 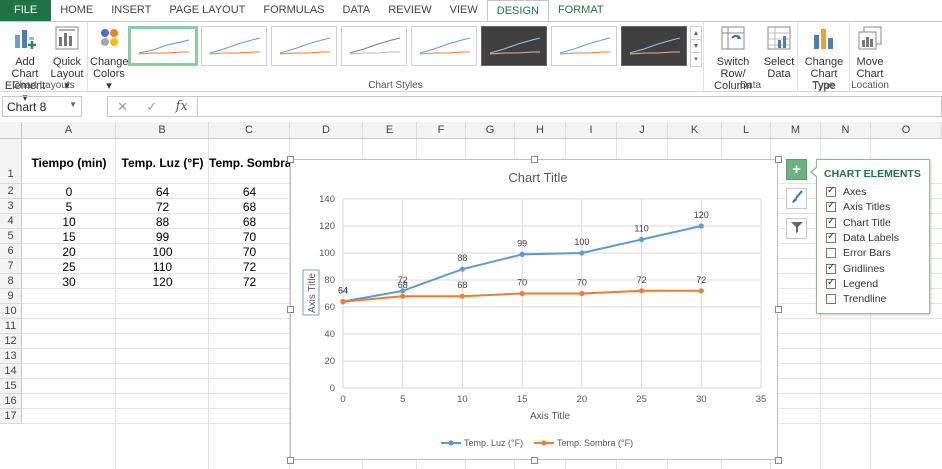 What do you see at coordinates (26, 10) in the screenshot?
I see `tab-file: FILE` at bounding box center [26, 10].